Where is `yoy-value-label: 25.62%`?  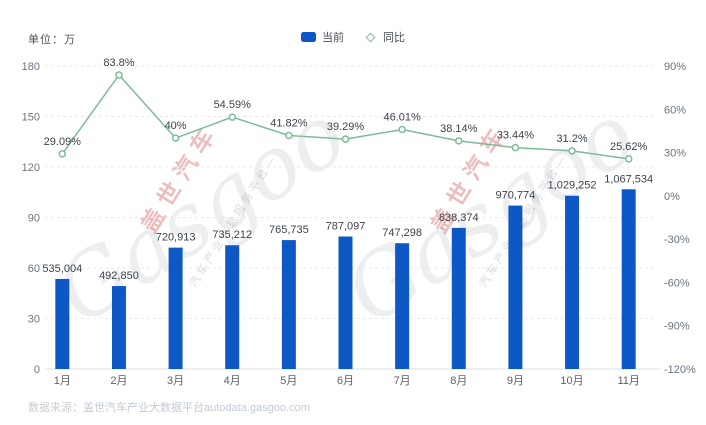
yoy-value-label: 25.62% is located at coordinates (629, 147).